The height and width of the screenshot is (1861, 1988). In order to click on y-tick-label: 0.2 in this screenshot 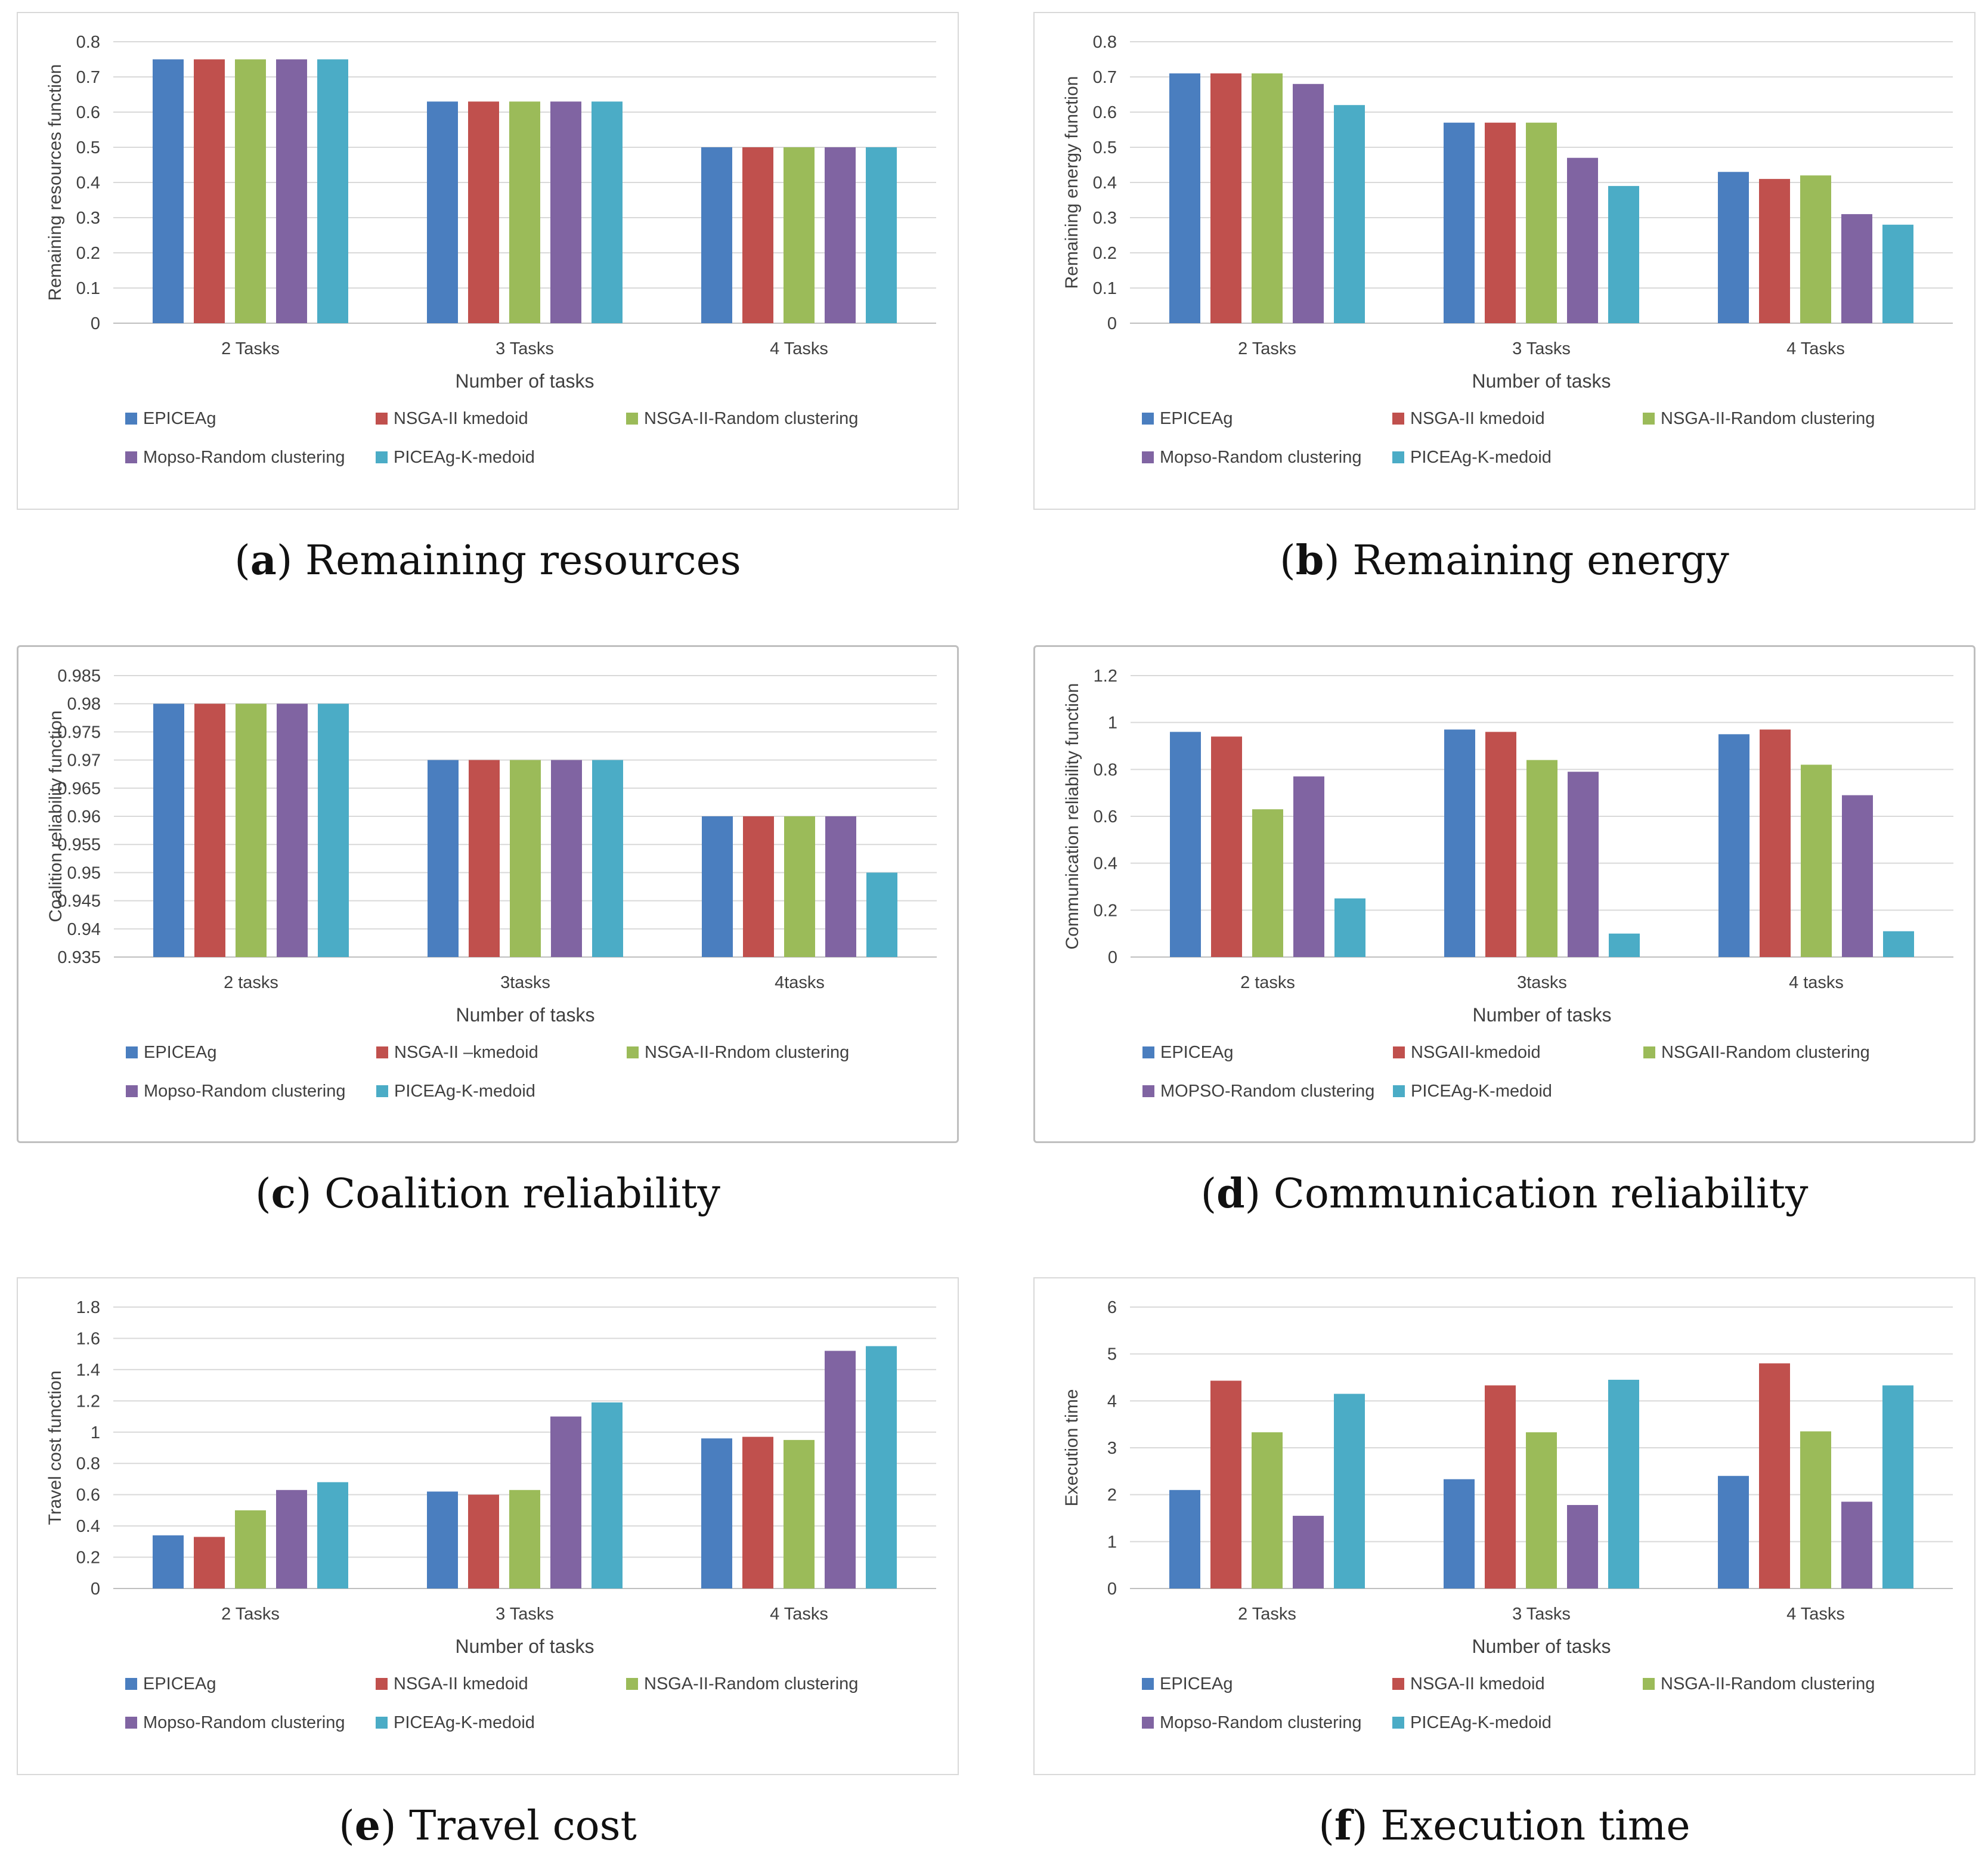, I will do `click(1105, 910)`.